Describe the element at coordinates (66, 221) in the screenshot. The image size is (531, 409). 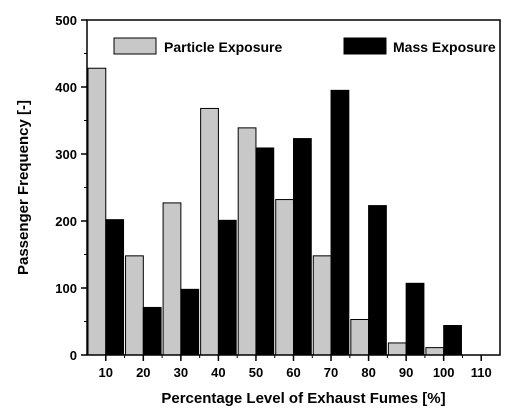
I see `y-tick-label-200: 200` at that location.